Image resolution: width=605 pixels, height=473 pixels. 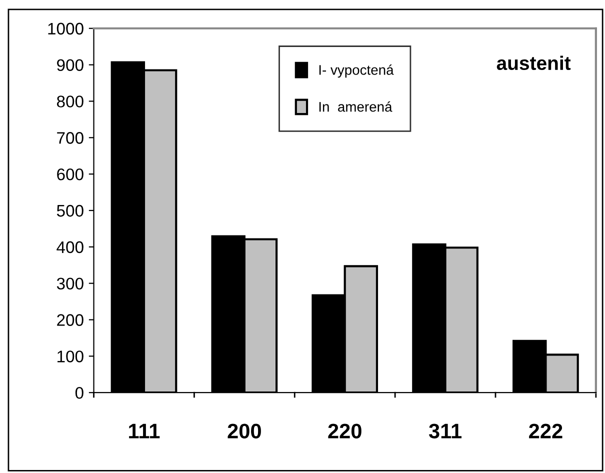 I want to click on y-tick-label: 700, so click(x=70, y=138).